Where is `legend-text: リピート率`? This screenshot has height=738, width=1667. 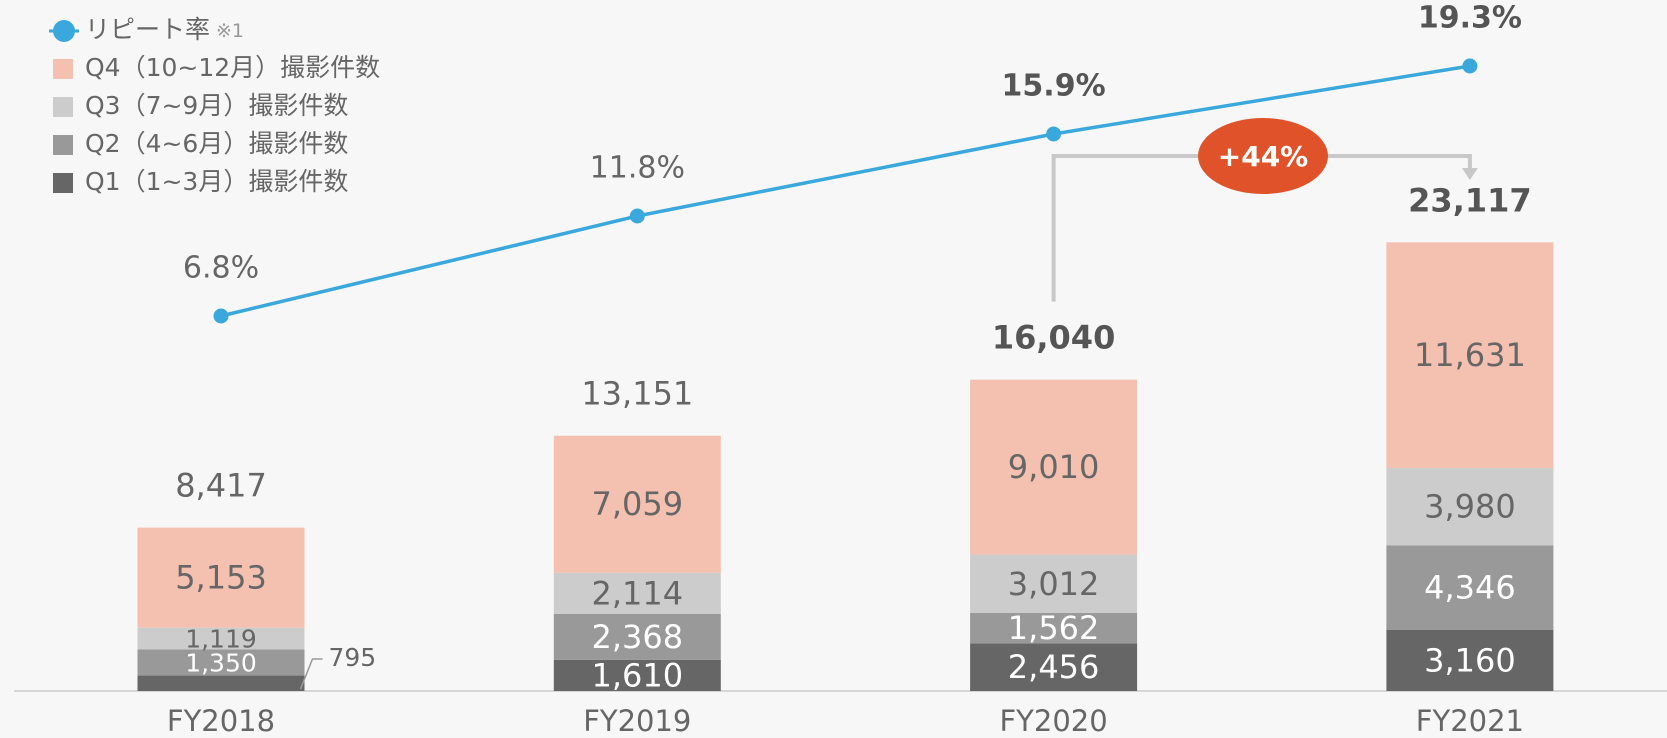 legend-text: リピート率 is located at coordinates (147, 29).